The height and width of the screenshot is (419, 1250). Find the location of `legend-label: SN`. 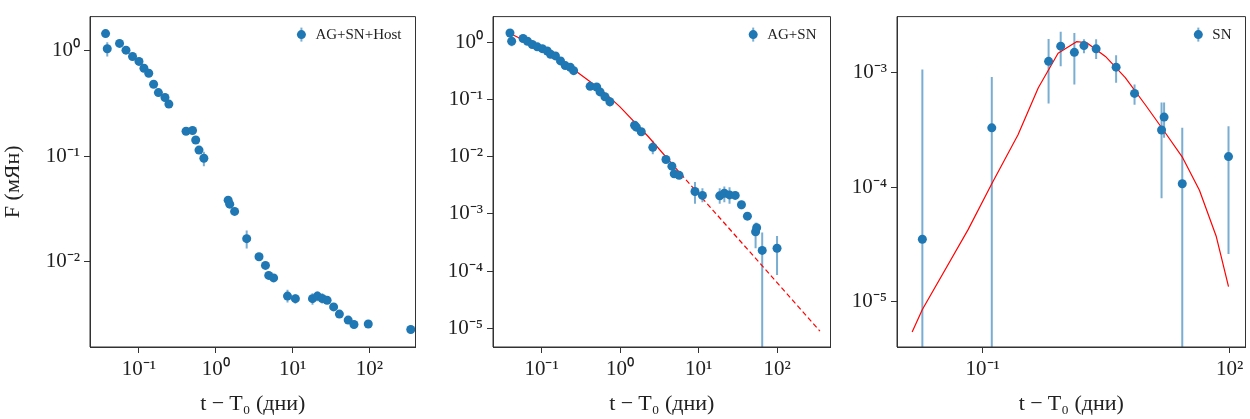

legend-label: SN is located at coordinates (1222, 33).